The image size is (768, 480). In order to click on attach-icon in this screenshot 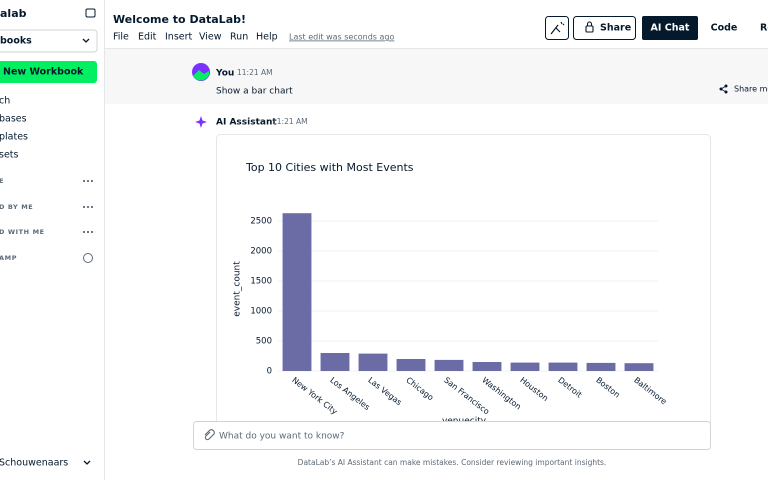, I will do `click(209, 435)`.